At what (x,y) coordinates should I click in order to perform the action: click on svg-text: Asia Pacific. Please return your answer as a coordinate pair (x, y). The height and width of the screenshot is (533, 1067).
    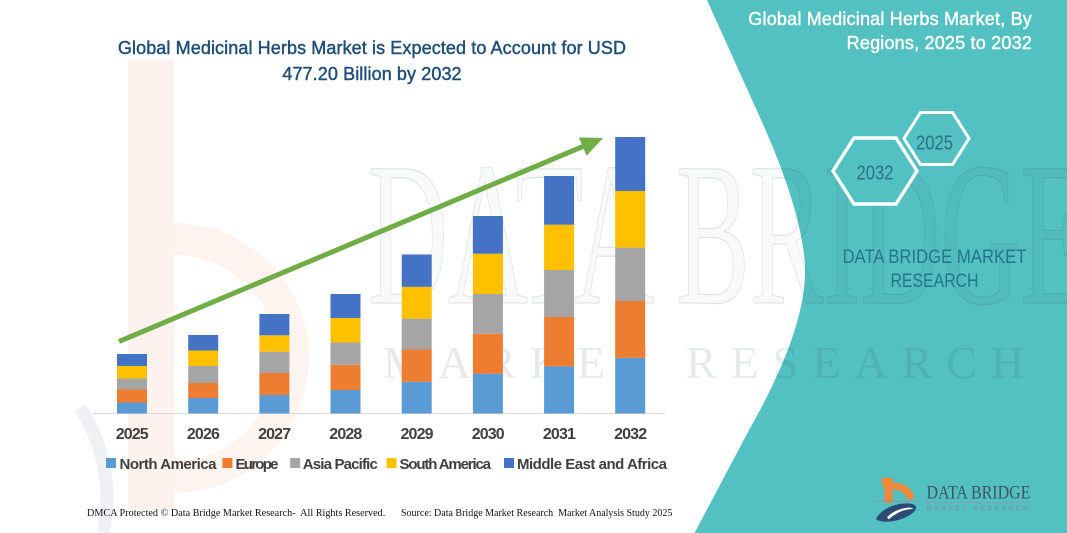
    Looking at the image, I should click on (340, 464).